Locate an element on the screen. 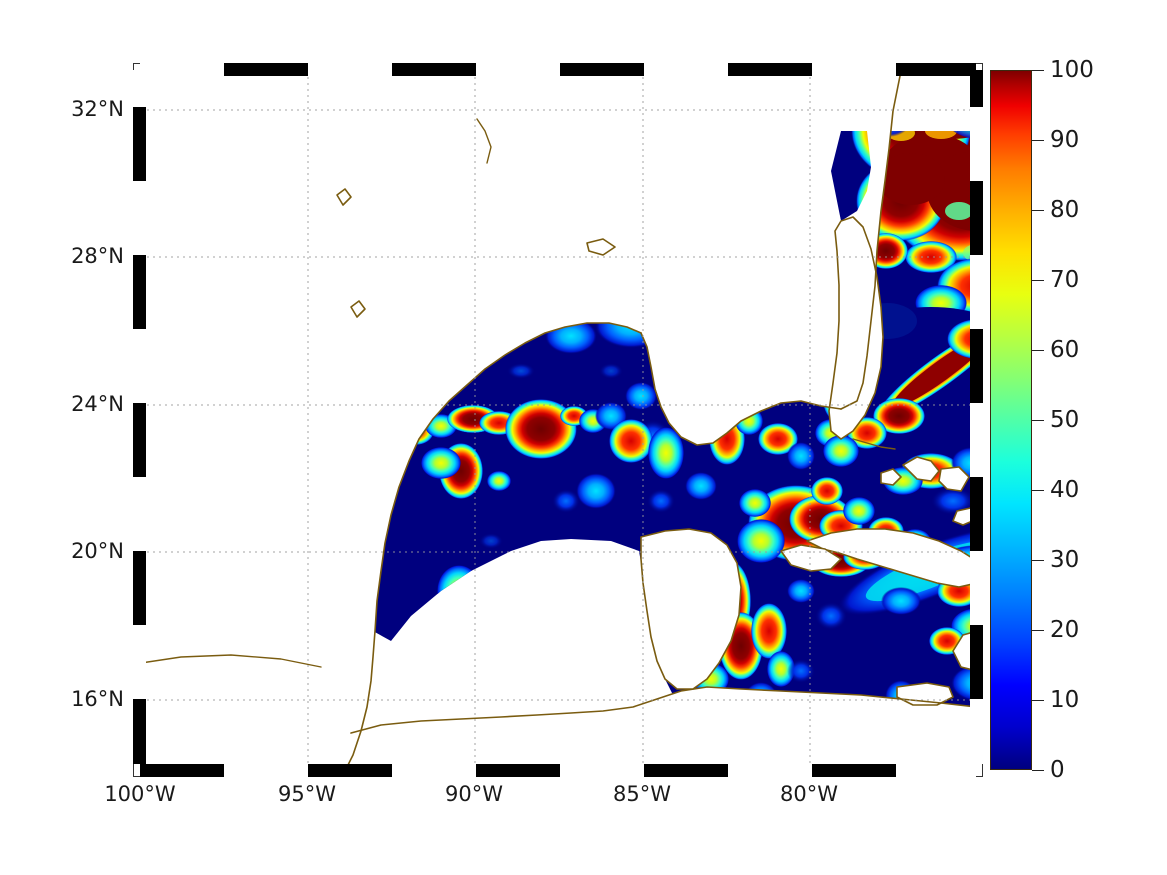 The width and height of the screenshot is (1167, 875). coastal-lagoon is located at coordinates (601, 247).